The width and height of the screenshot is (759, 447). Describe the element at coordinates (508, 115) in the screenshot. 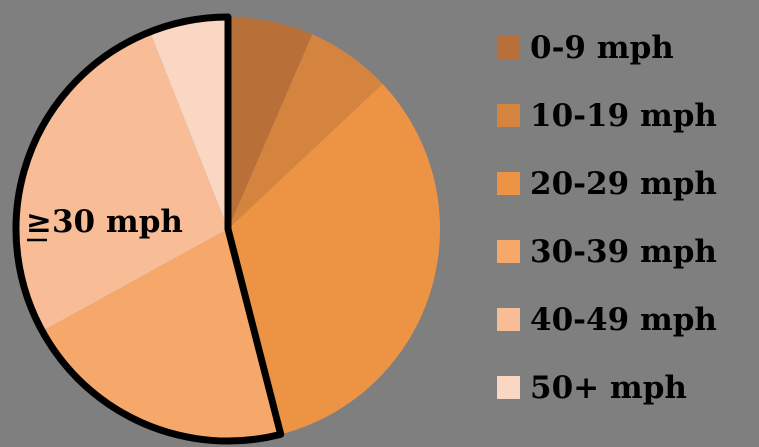

I see `legend-swatch-10-19-mph` at that location.